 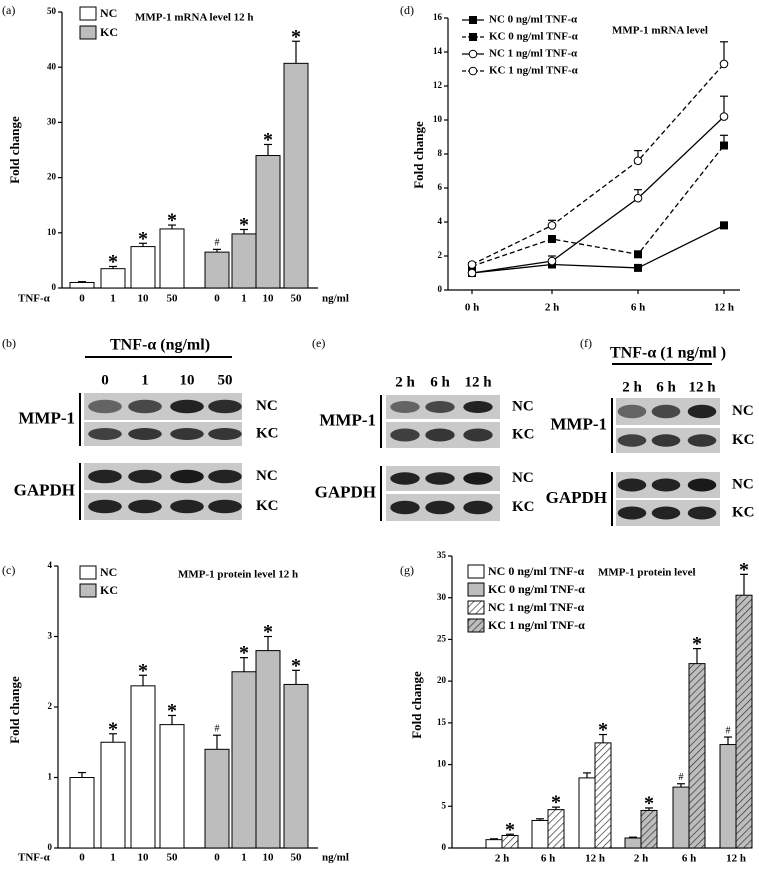 What do you see at coordinates (442, 764) in the screenshot?
I see `y-tick-label: 10` at bounding box center [442, 764].